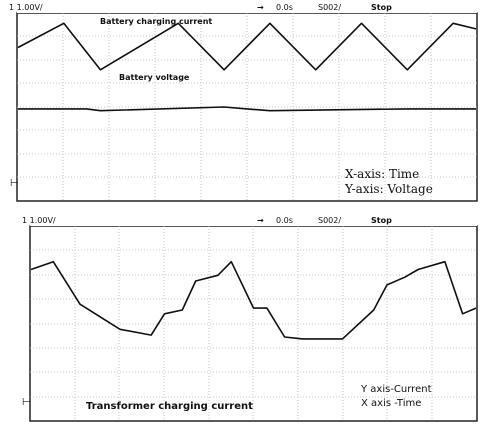  Describe the element at coordinates (388, 189) in the screenshot. I see `annotation-y-axis: Y-axis: Voltage` at that location.